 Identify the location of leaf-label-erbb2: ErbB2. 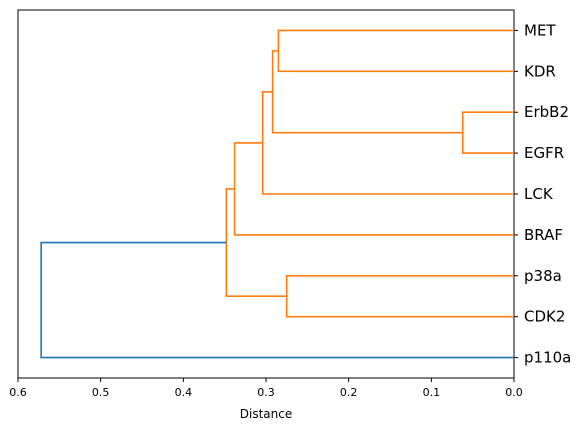
(546, 112).